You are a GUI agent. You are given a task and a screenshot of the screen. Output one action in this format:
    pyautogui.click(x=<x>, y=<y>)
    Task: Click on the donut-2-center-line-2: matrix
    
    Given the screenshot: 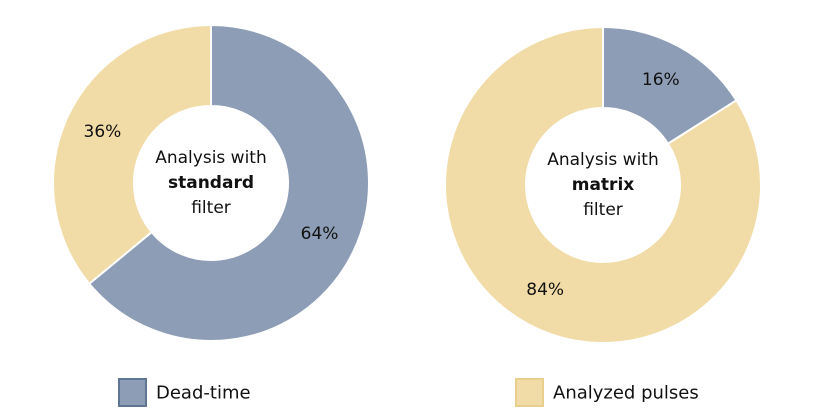 What is the action you would take?
    pyautogui.click(x=603, y=185)
    